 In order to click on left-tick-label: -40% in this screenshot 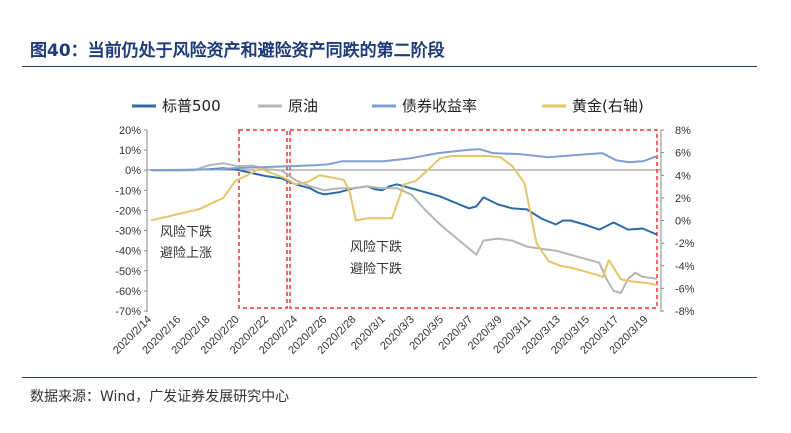, I will do `click(128, 252)`.